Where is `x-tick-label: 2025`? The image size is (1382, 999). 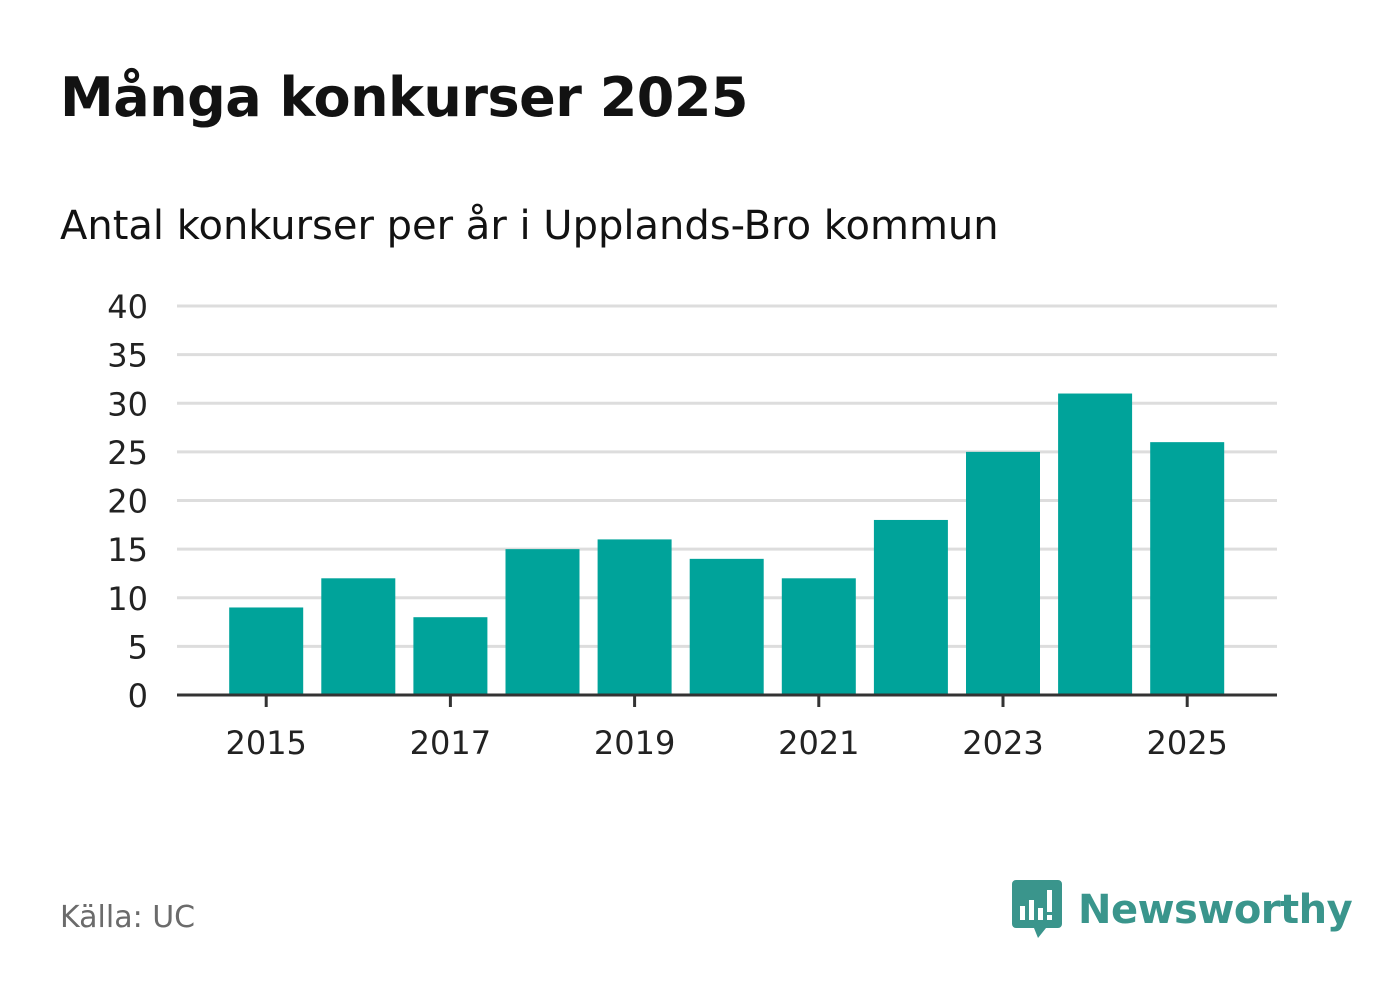
x-tick-label: 2025 is located at coordinates (1186, 743).